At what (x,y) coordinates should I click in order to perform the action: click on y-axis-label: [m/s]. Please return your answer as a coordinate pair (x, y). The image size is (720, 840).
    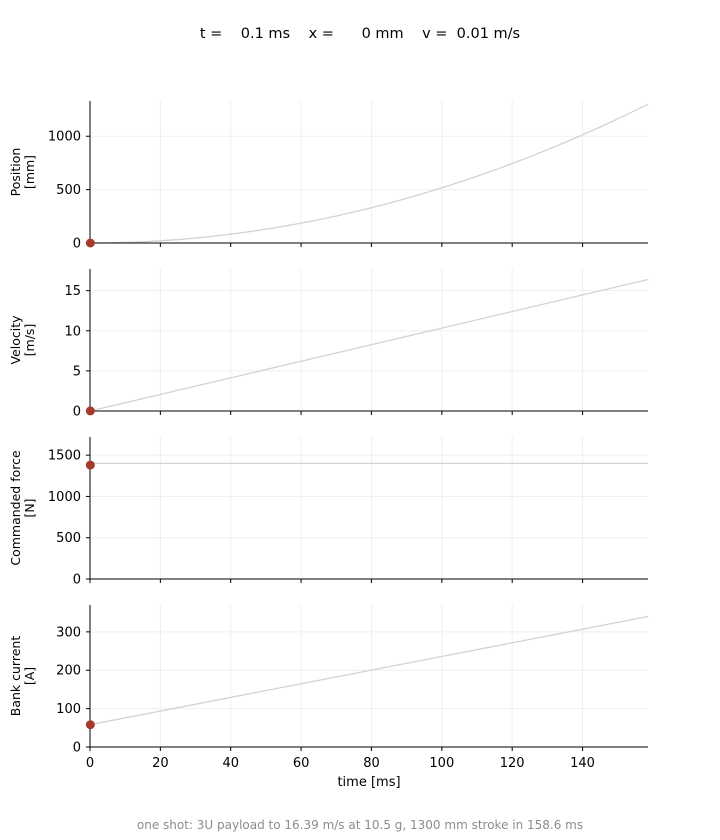
    Looking at the image, I should click on (29, 340).